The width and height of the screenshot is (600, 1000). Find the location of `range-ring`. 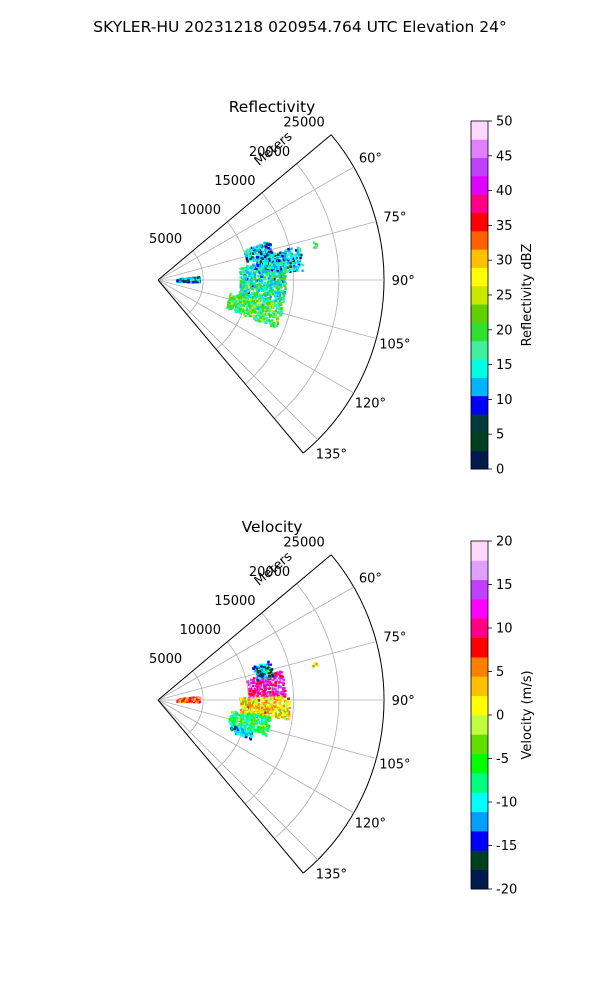

range-ring is located at coordinates (306, 291).